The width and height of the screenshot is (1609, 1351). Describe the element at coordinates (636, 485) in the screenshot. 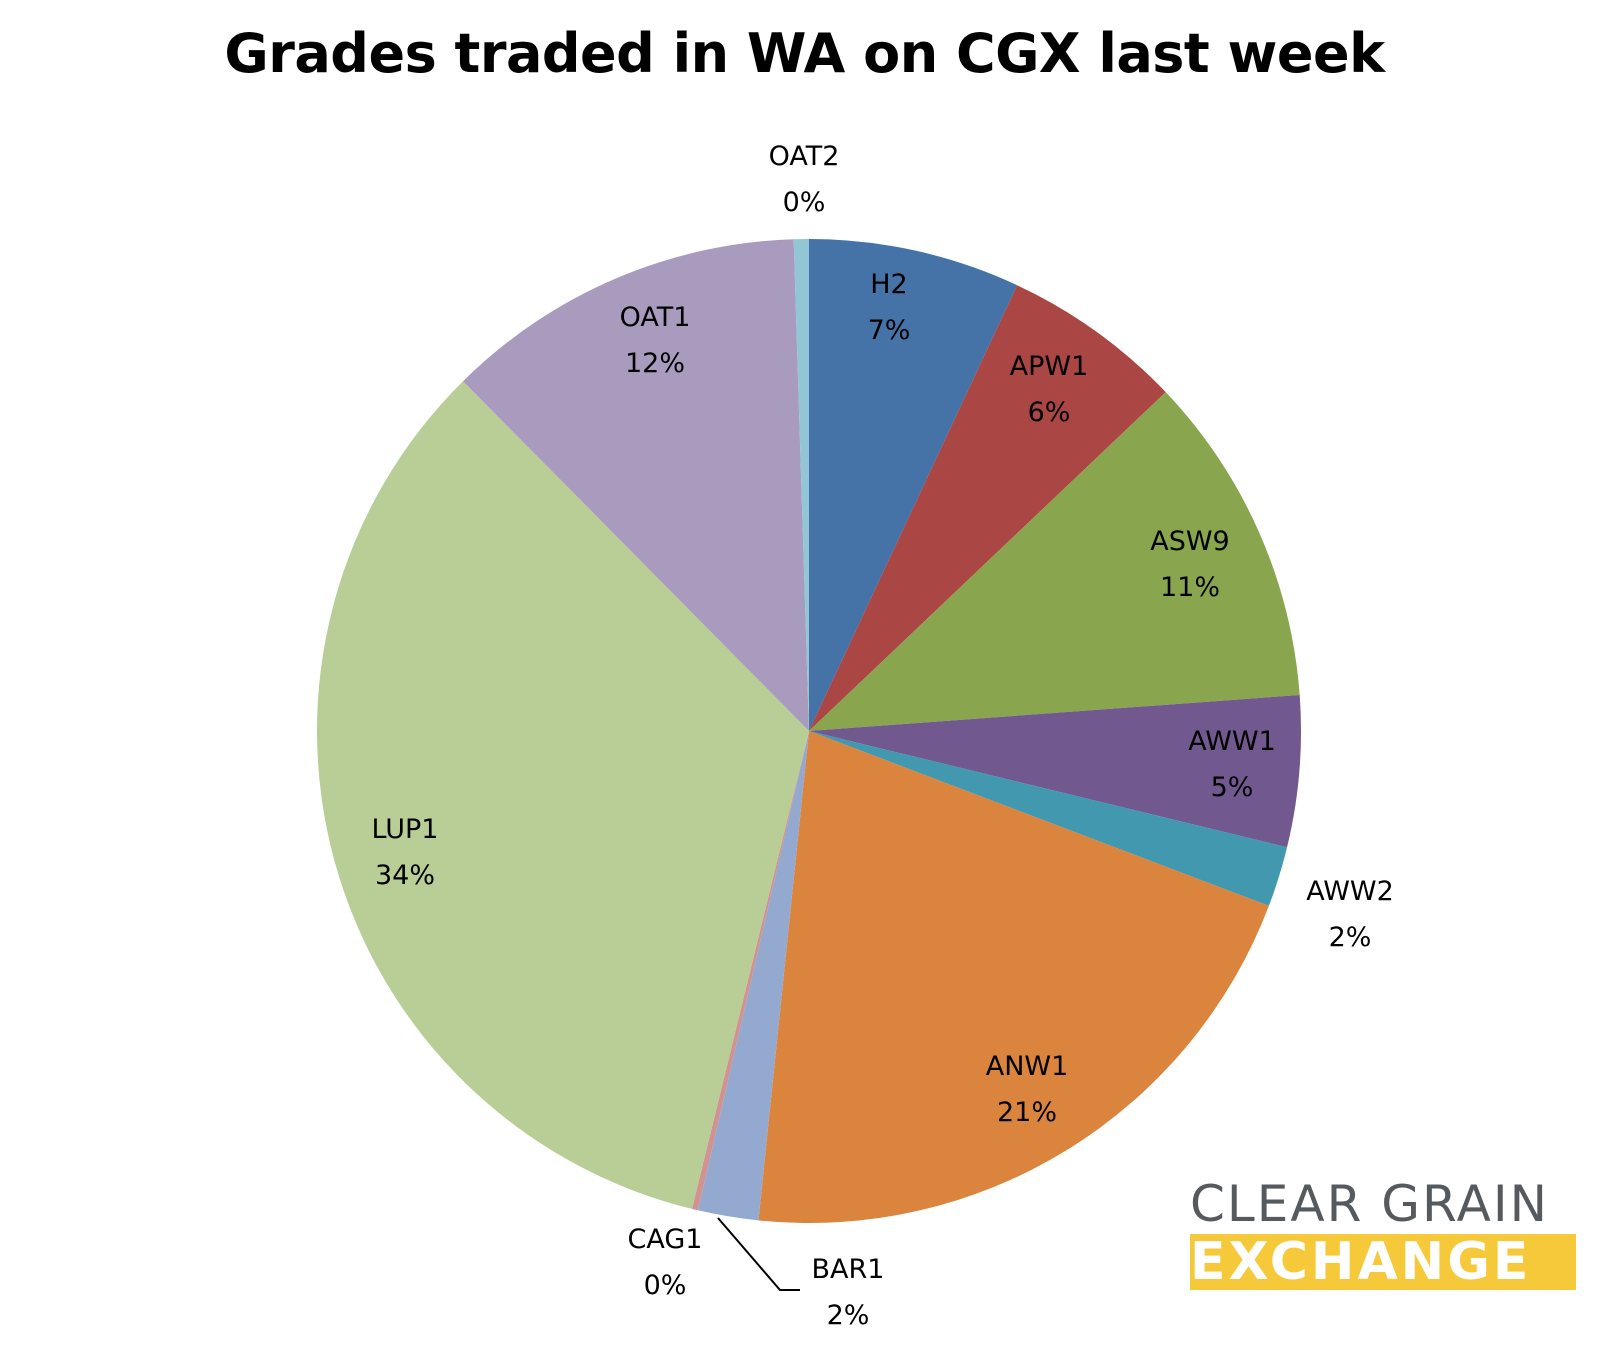

I see `pie-slice-oat1` at that location.